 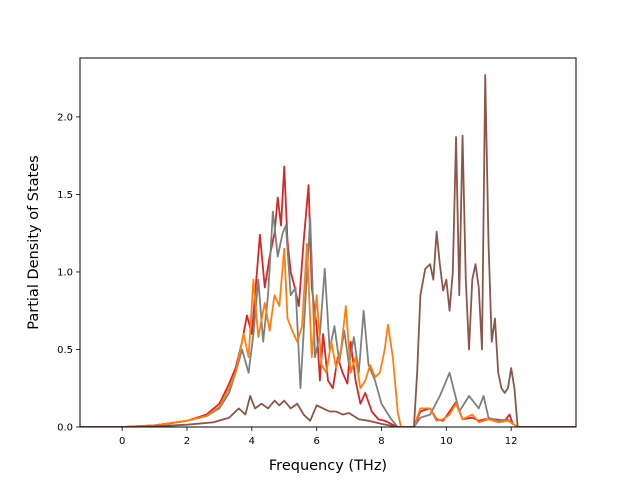 What do you see at coordinates (511, 441) in the screenshot?
I see `x-tick-label-6: 12` at bounding box center [511, 441].